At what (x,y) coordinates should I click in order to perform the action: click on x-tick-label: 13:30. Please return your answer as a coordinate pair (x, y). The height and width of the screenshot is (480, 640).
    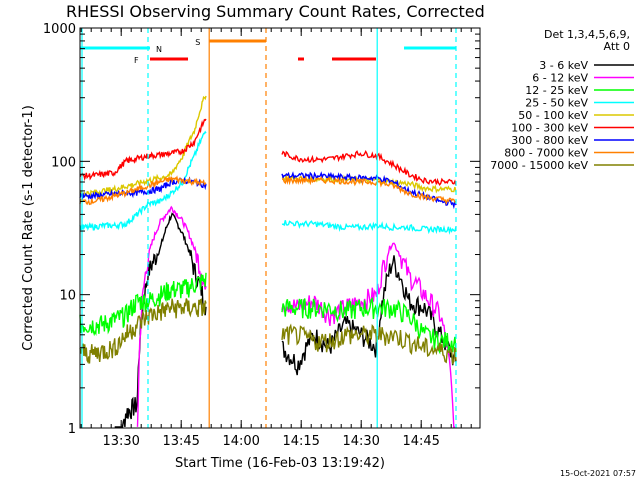
    Looking at the image, I should click on (120, 441).